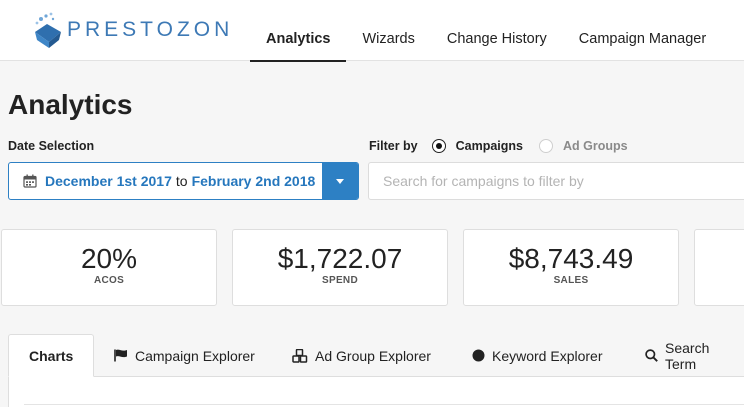 Image resolution: width=744 pixels, height=407 pixels. I want to click on logo-icon, so click(46, 30).